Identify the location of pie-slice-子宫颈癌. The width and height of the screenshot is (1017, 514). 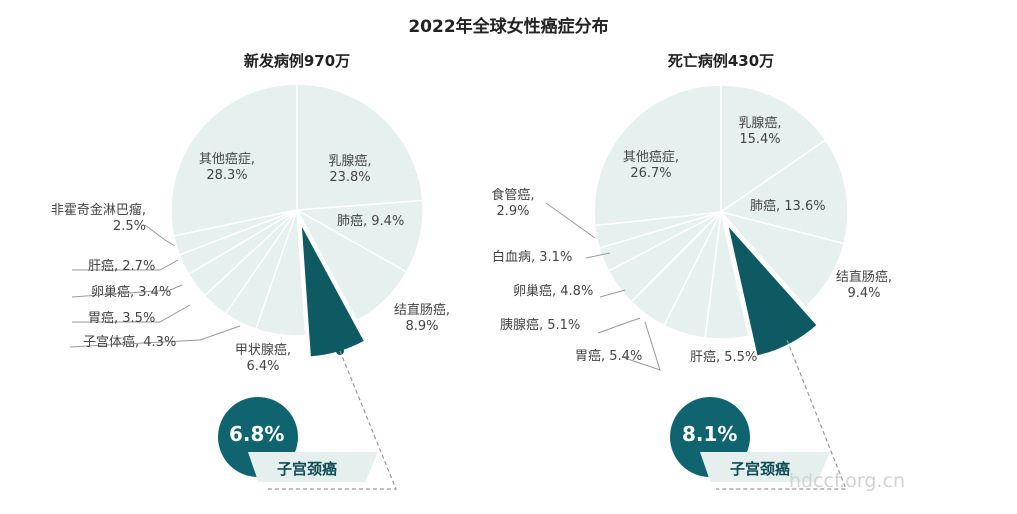
(772, 289).